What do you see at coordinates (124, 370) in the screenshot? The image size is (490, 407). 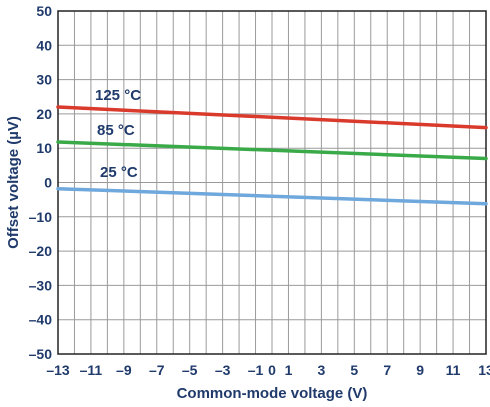 I see `x-tick-label: –9` at bounding box center [124, 370].